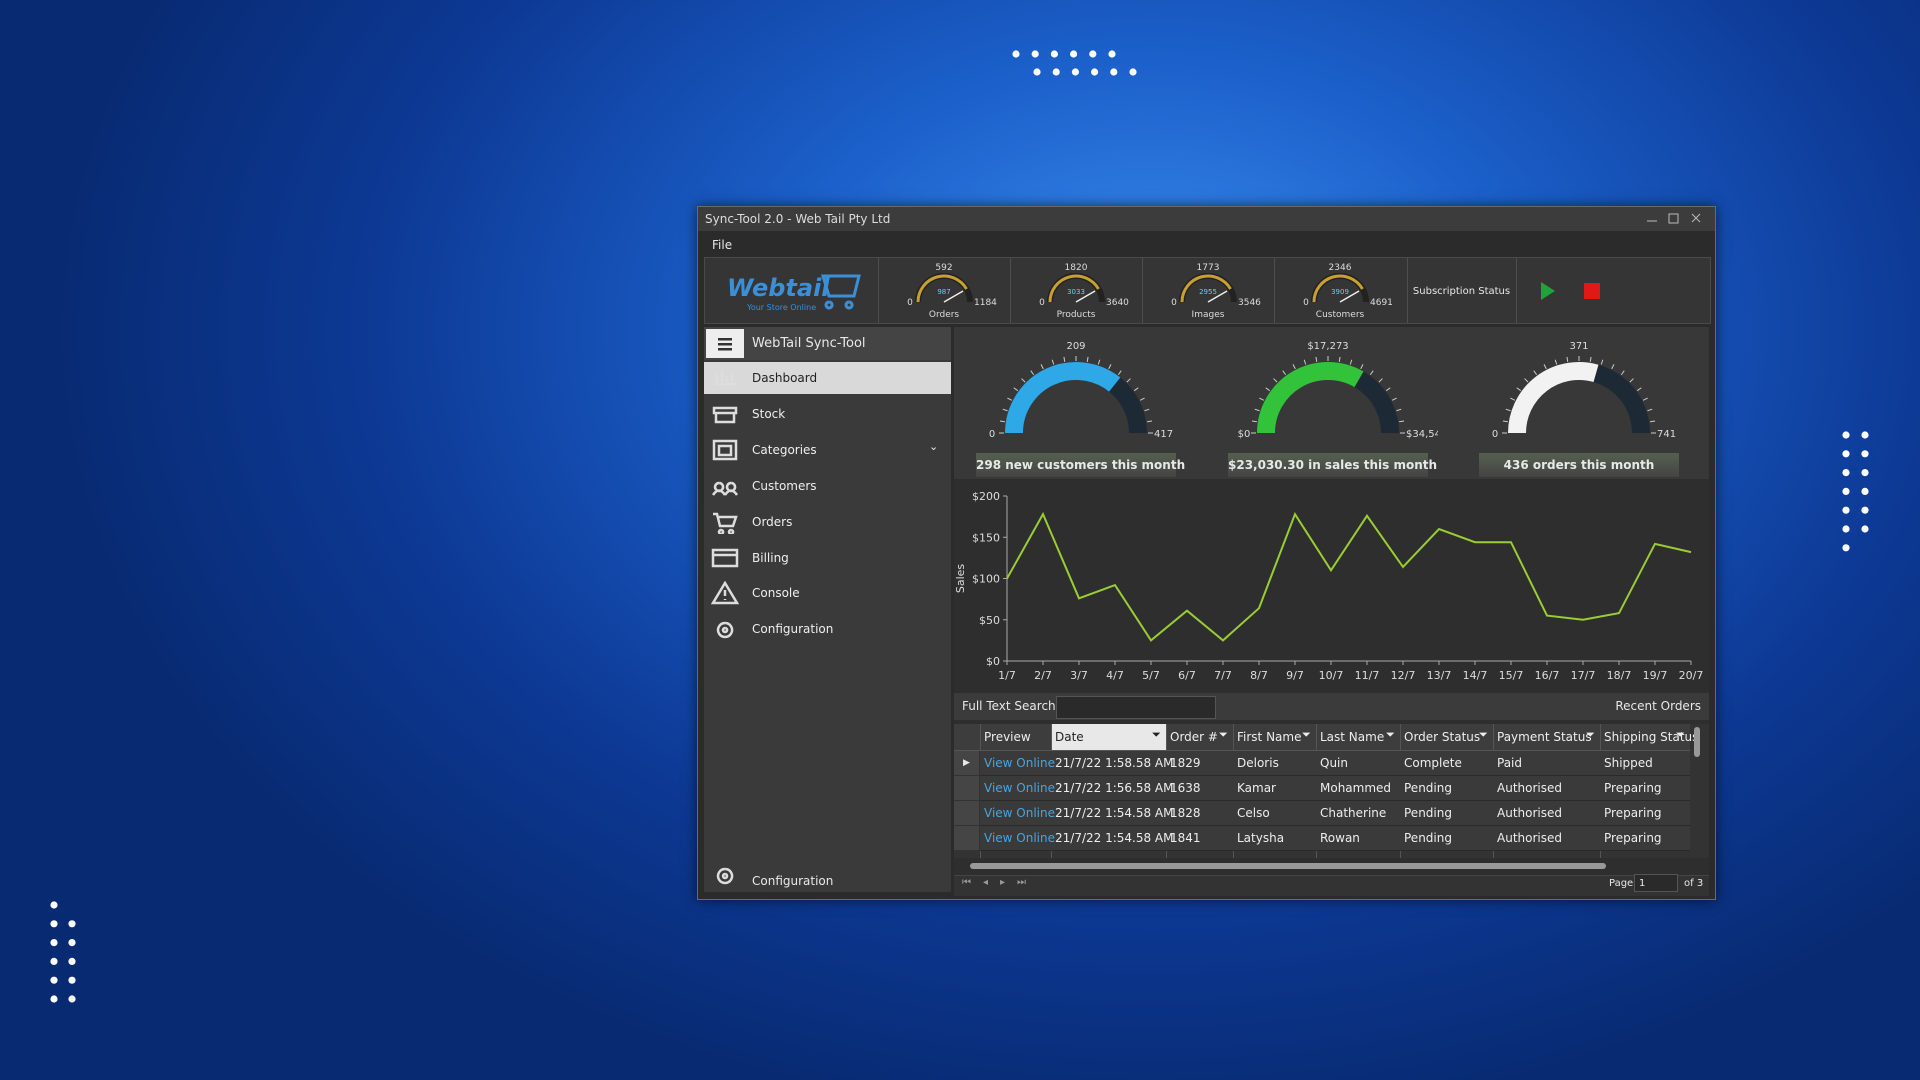 Image resolution: width=1920 pixels, height=1080 pixels. I want to click on table-cell: Deloris, so click(1258, 763).